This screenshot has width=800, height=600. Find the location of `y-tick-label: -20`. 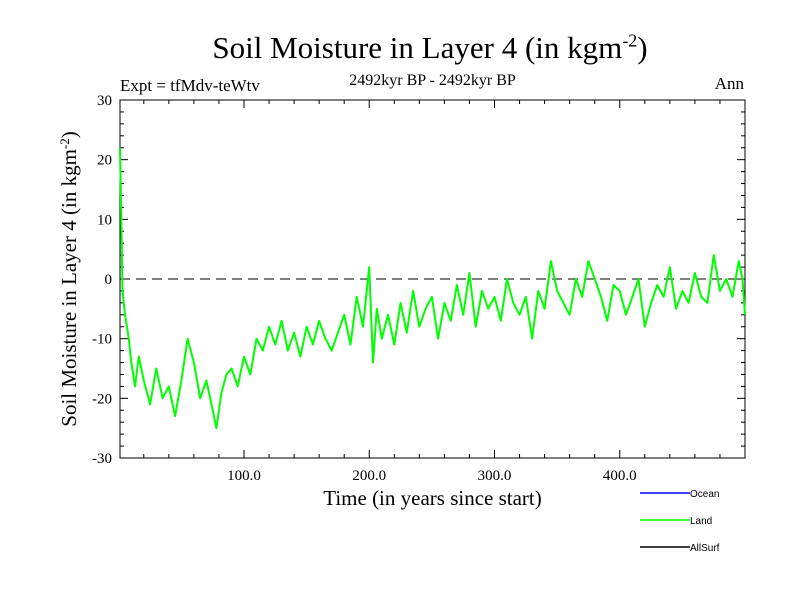

y-tick-label: -20 is located at coordinates (102, 399).